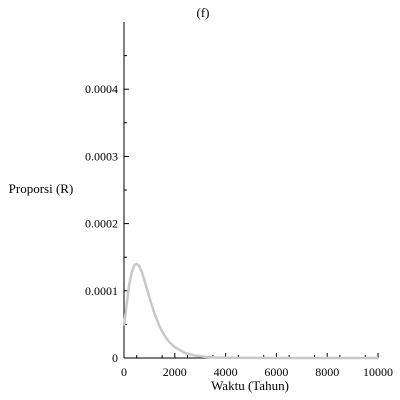 Image resolution: width=400 pixels, height=400 pixels. What do you see at coordinates (101, 224) in the screenshot?
I see `y-tick-label: 0.0002` at bounding box center [101, 224].